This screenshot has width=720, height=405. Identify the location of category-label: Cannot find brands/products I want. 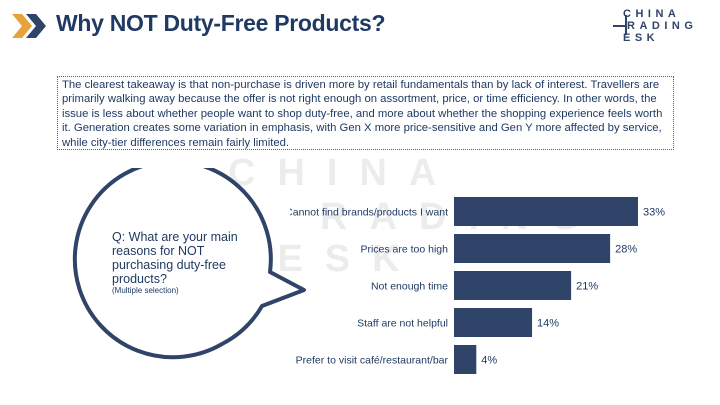
(369, 213).